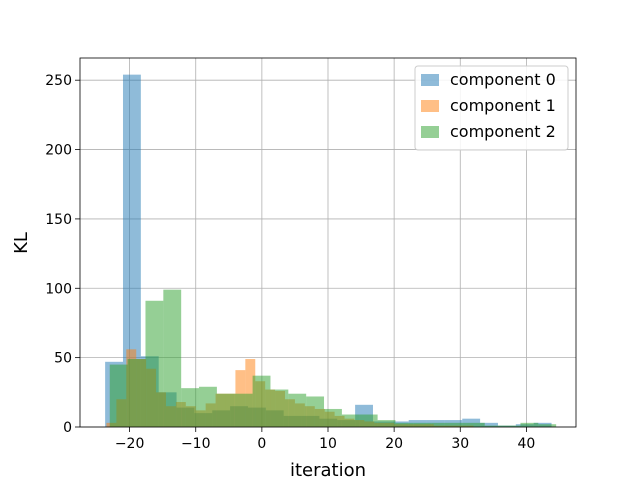  Describe the element at coordinates (21, 243) in the screenshot. I see `y-axis-title: KL` at that location.